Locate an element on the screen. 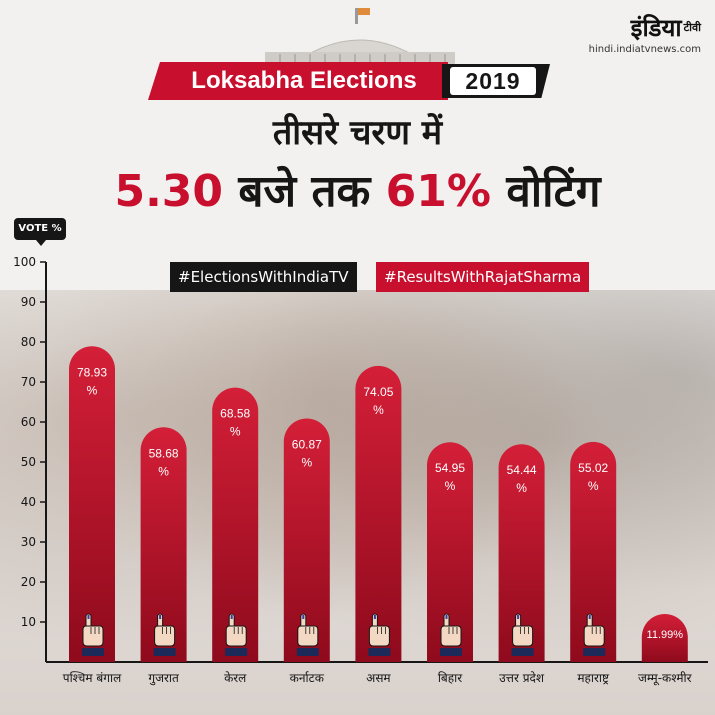 Image resolution: width=715 pixels, height=715 pixels. x-category-label: उत्तर प्रदेश is located at coordinates (522, 678).